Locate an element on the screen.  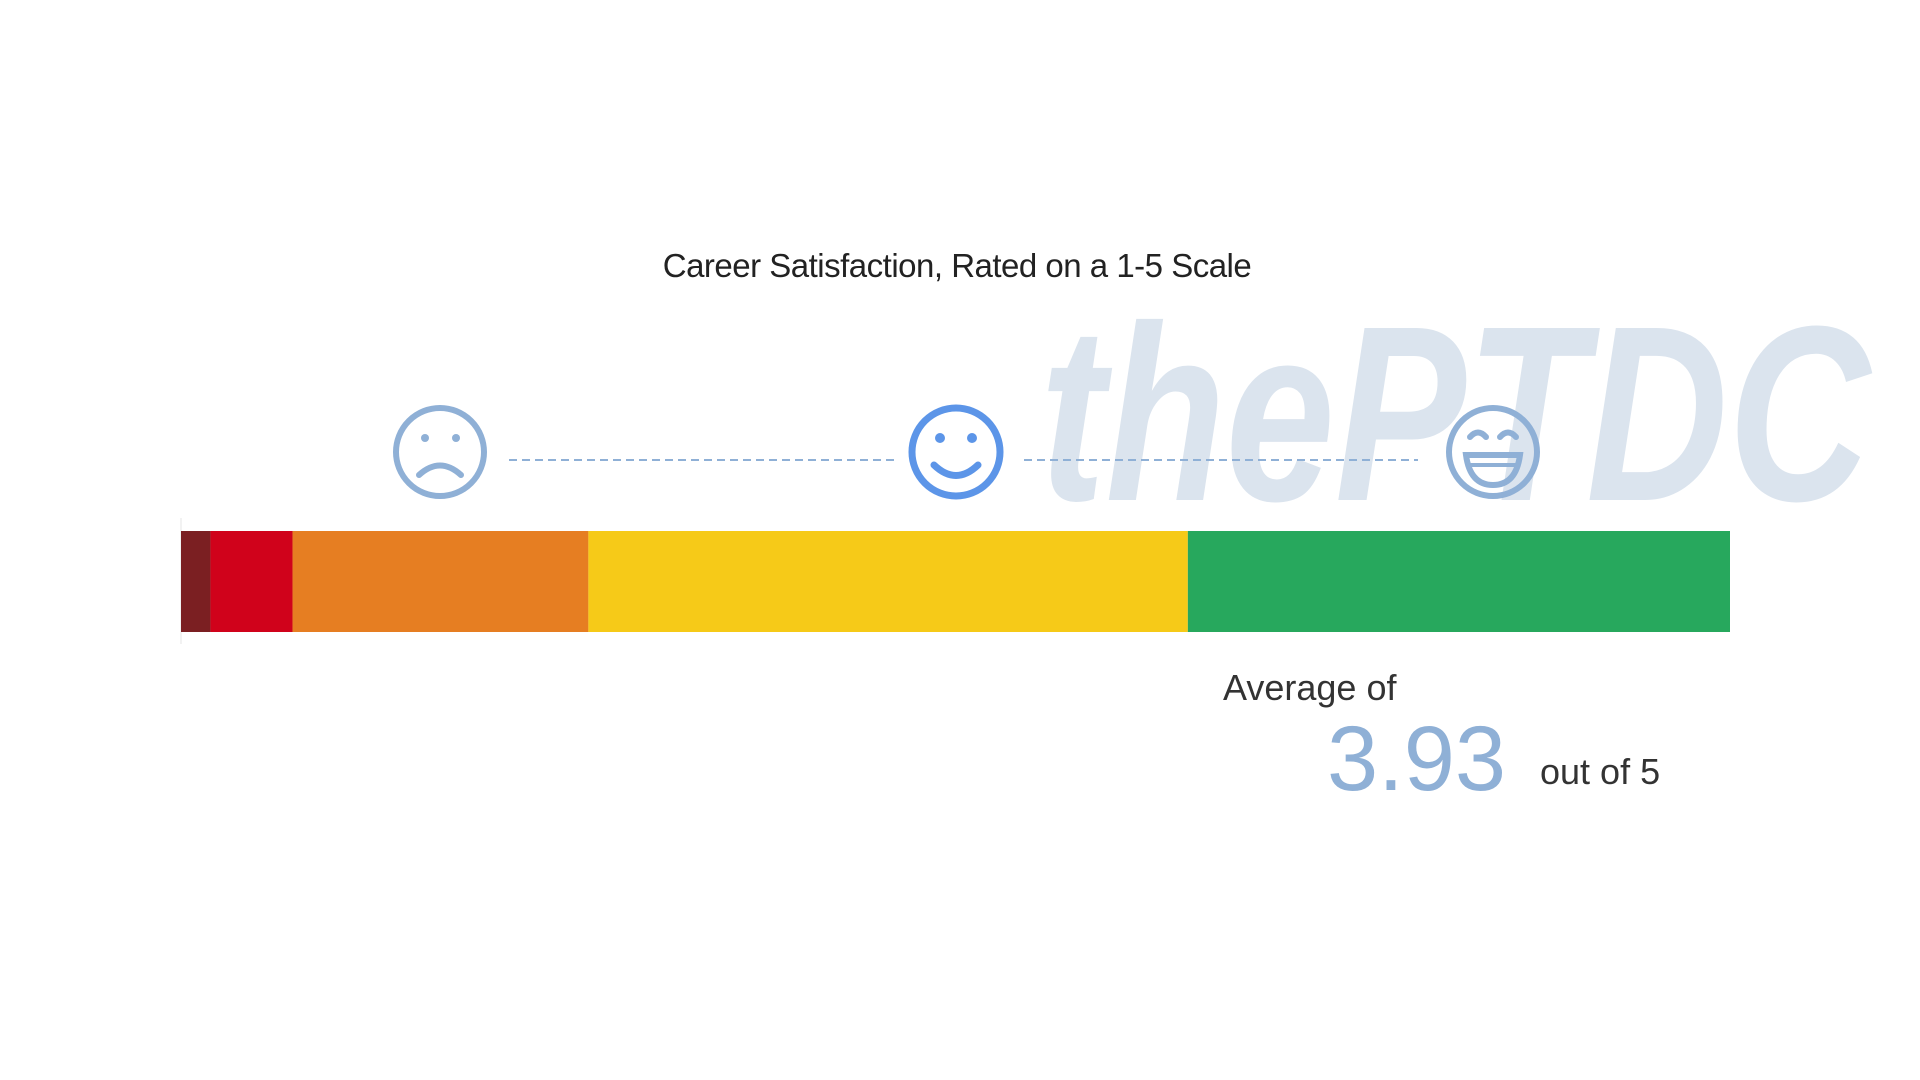
sad-face is located at coordinates (440, 452).